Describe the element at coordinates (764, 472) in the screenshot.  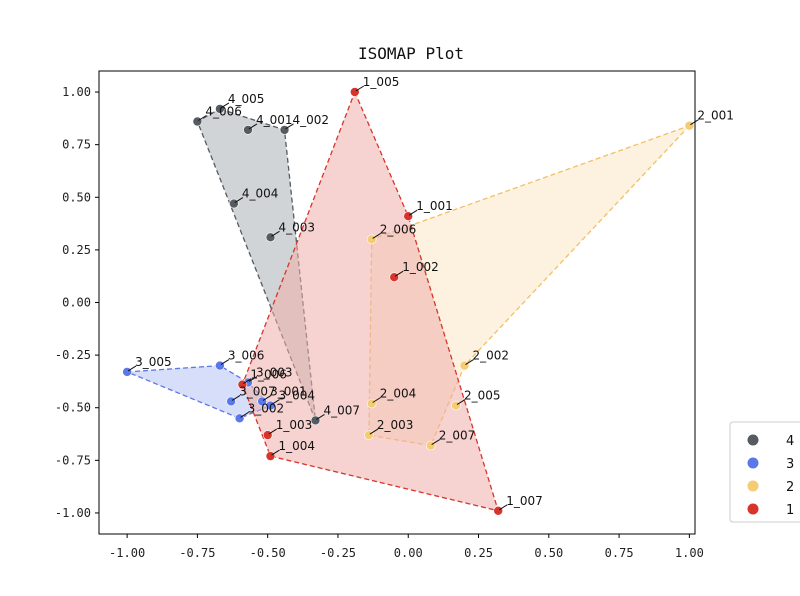
I see `legend: 4 3 2 1` at that location.